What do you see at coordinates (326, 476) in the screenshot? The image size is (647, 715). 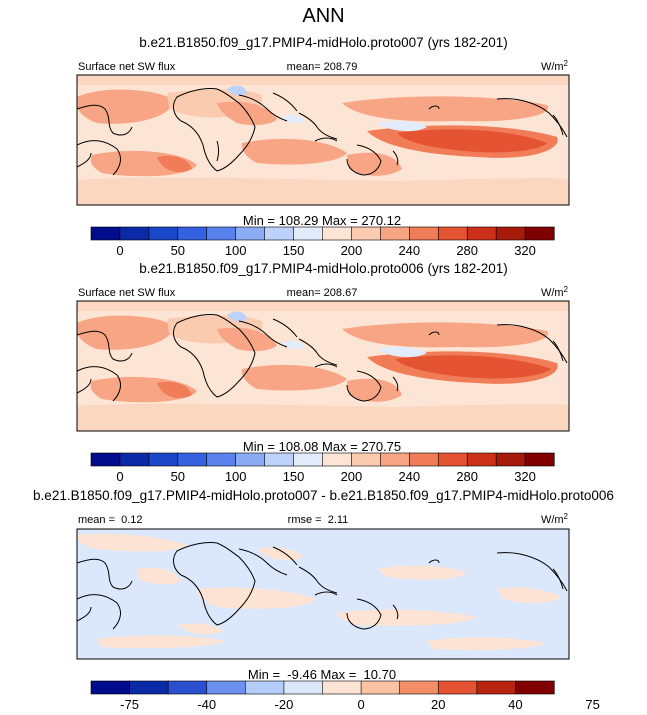 I see `panel-2-colorbar-labels: 0 50 100 150 200 240 280 320` at bounding box center [326, 476].